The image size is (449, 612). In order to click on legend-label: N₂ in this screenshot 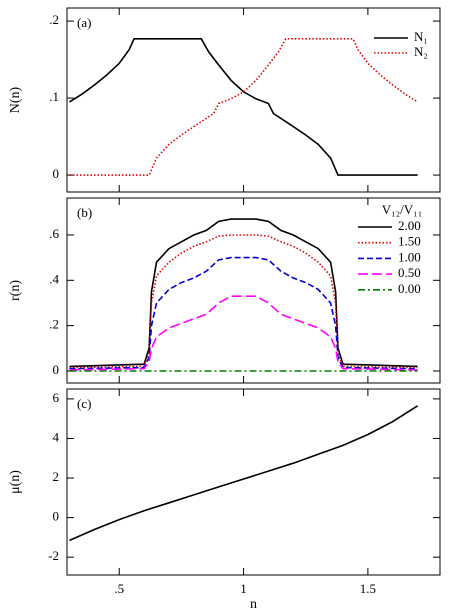, I will do `click(421, 51)`.